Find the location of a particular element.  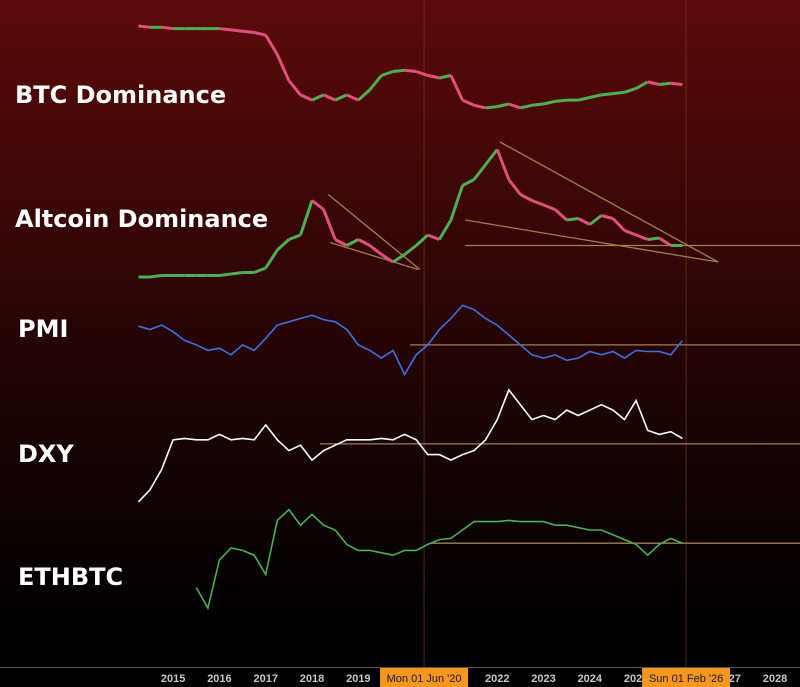

crosshair-label: Mon 01 Jun '20 is located at coordinates (424, 679).